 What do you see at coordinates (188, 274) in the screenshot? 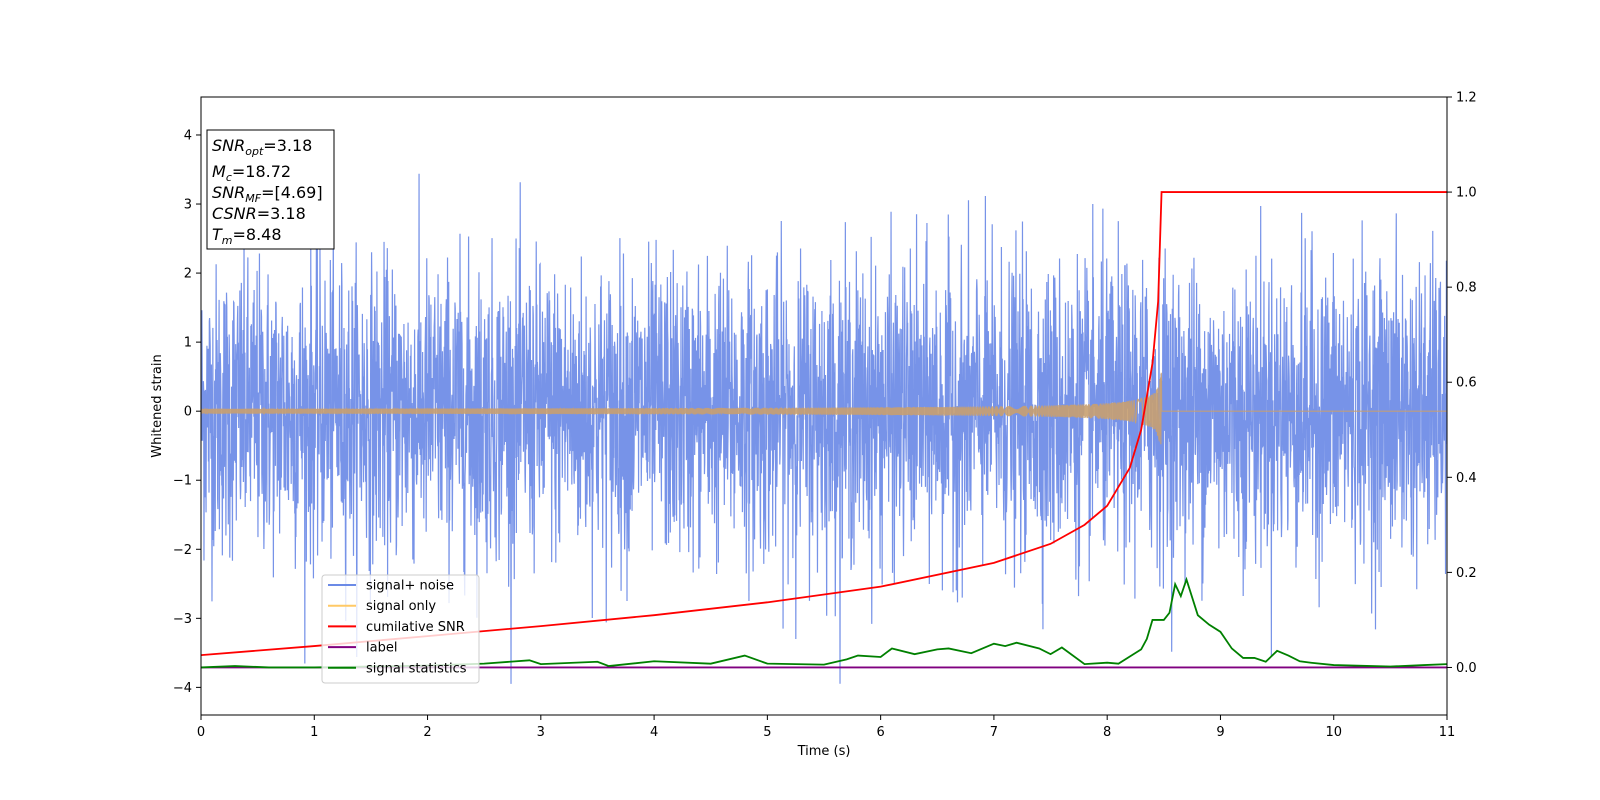
I see `y-left-tick-label: 2` at bounding box center [188, 274].